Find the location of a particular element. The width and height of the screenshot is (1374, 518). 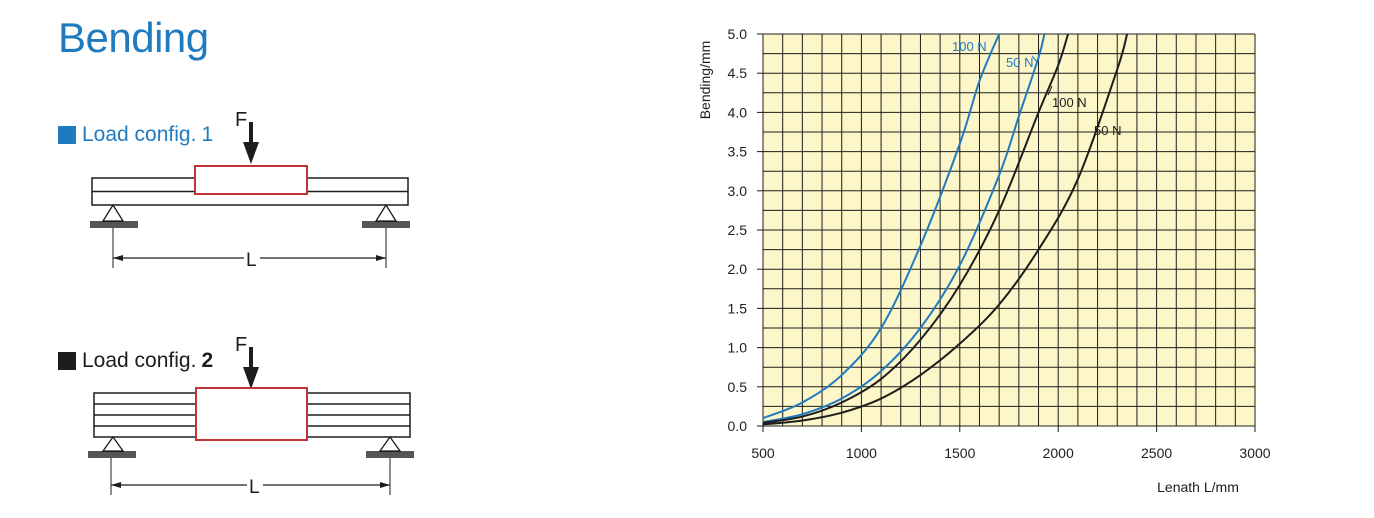

config-1-number: 1 is located at coordinates (207, 134).